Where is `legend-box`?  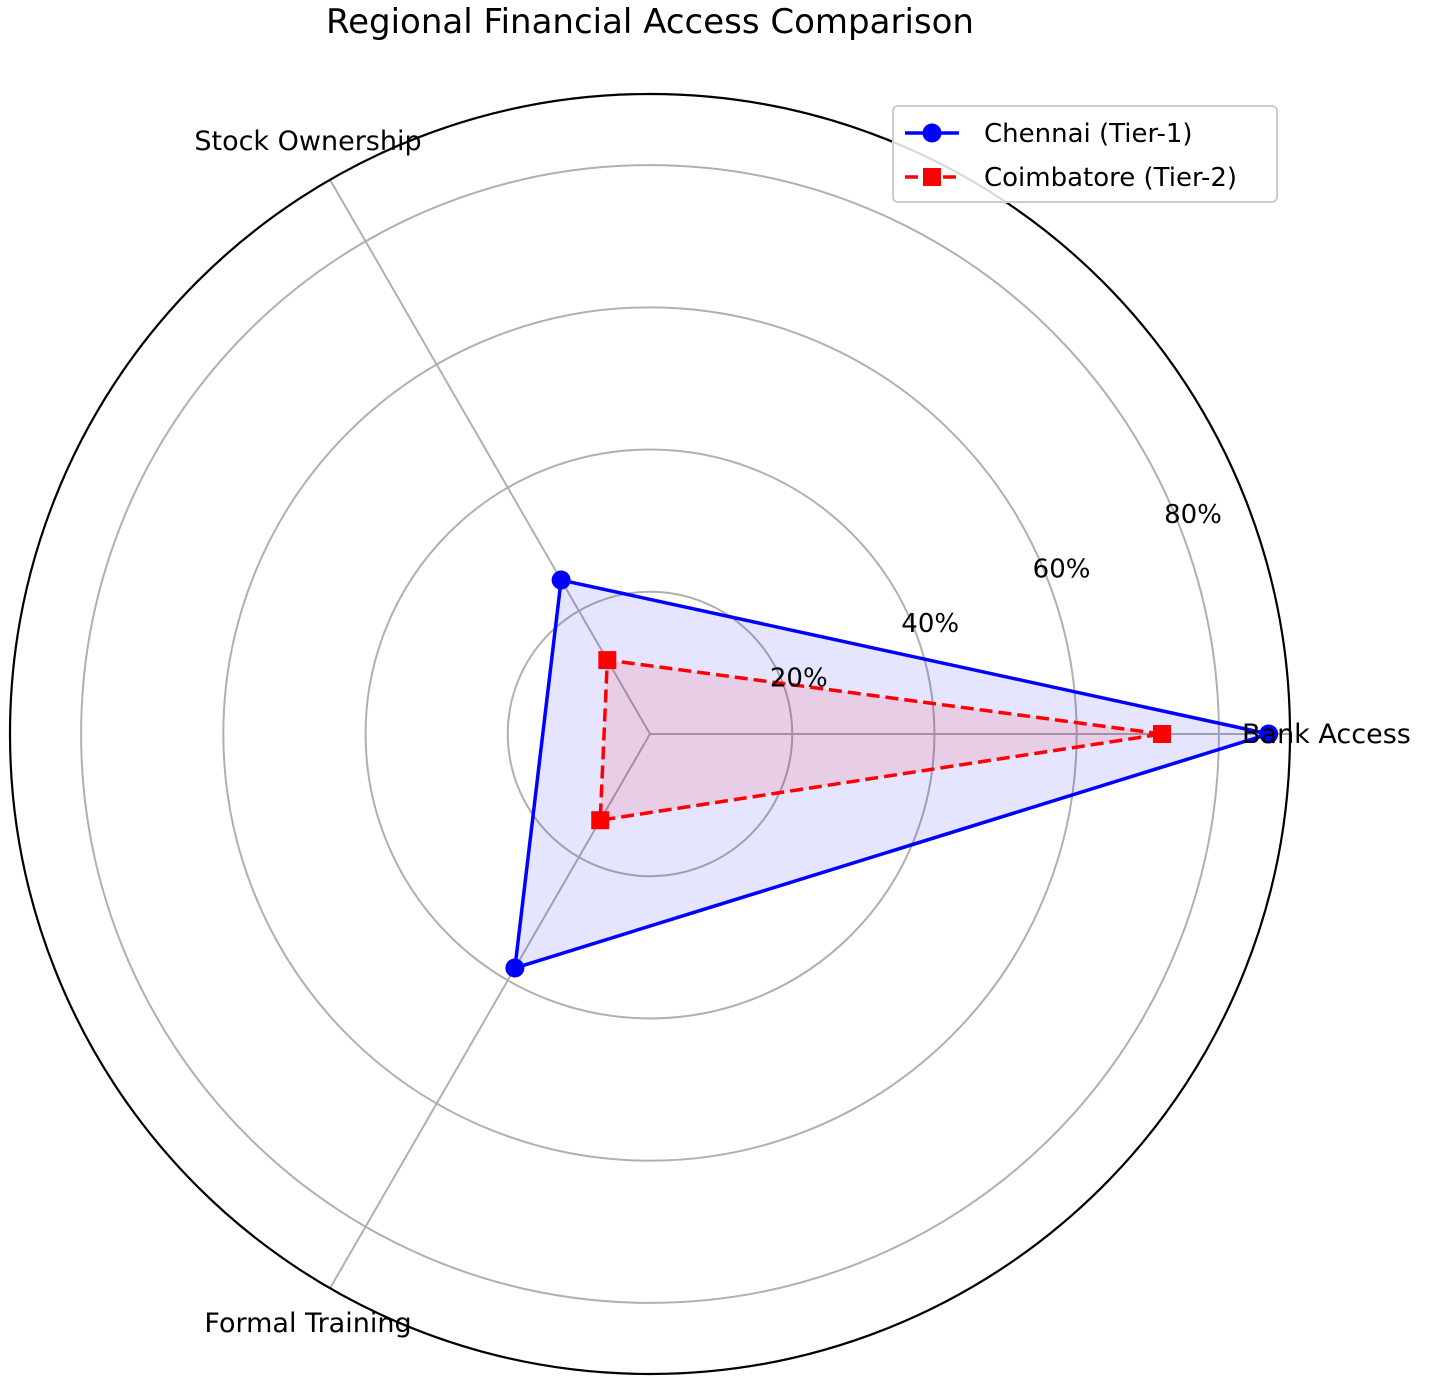
legend-box is located at coordinates (1085, 154).